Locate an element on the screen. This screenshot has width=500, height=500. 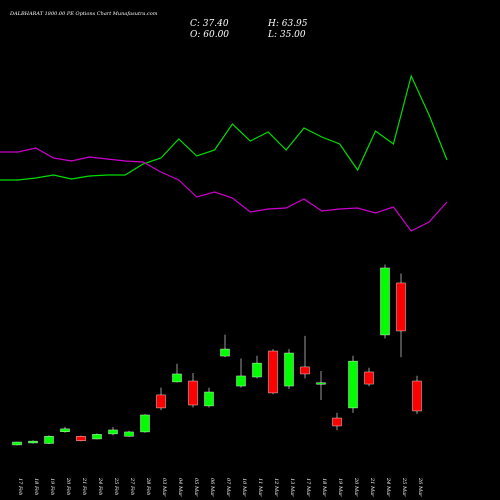
x-tick-label: 17 Mar is located at coordinates (308, 487).